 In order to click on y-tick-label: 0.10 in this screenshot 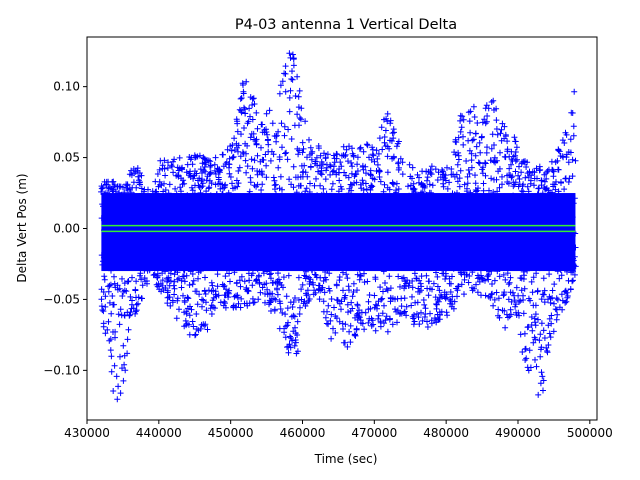, I will do `click(66, 87)`.